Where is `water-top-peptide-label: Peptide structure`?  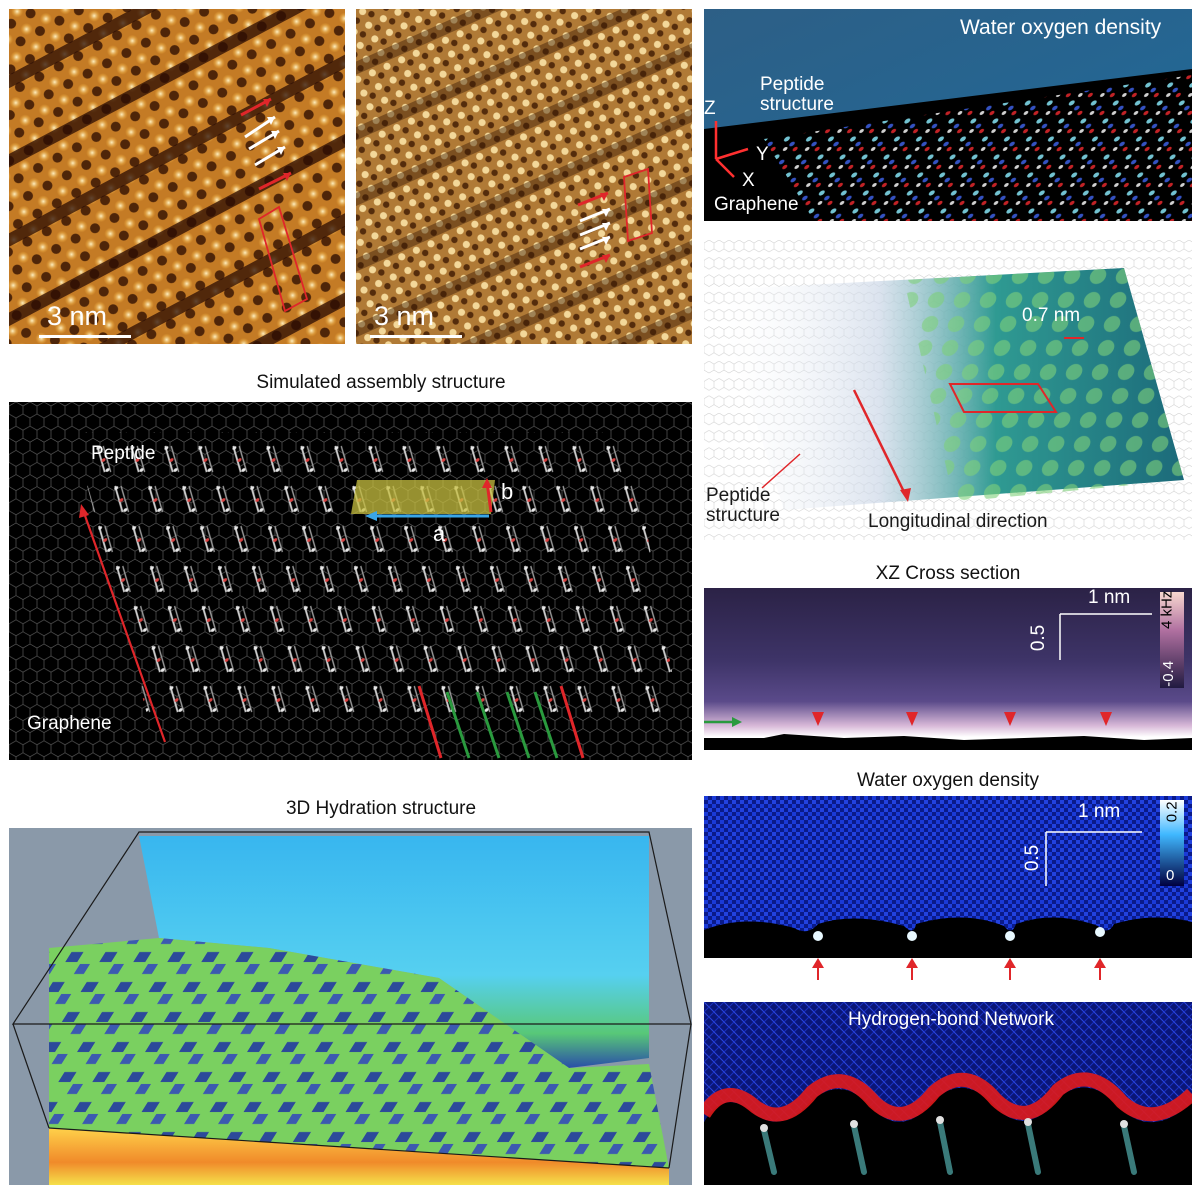 water-top-peptide-label: Peptide structure is located at coordinates (797, 94).